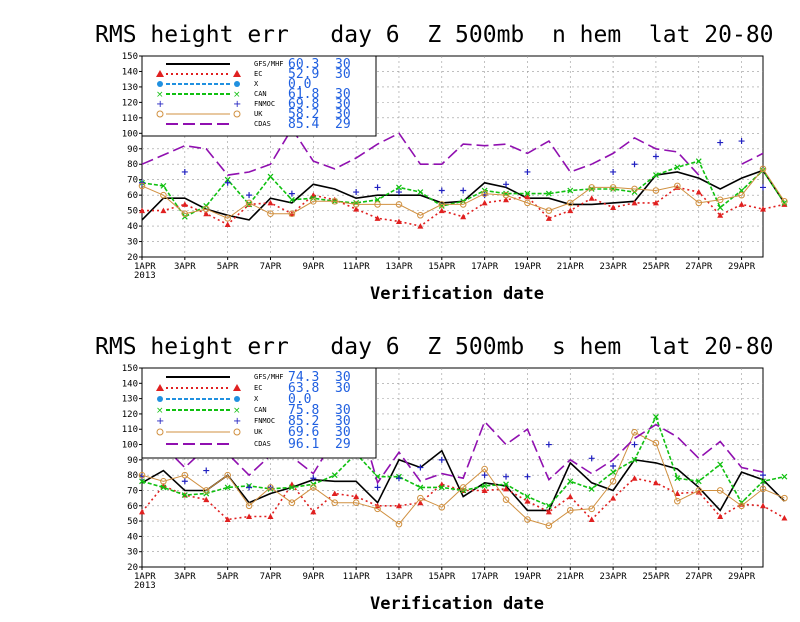 The image size is (800, 622). Describe the element at coordinates (130, 400) in the screenshot. I see `y-tick-label: 130` at that location.